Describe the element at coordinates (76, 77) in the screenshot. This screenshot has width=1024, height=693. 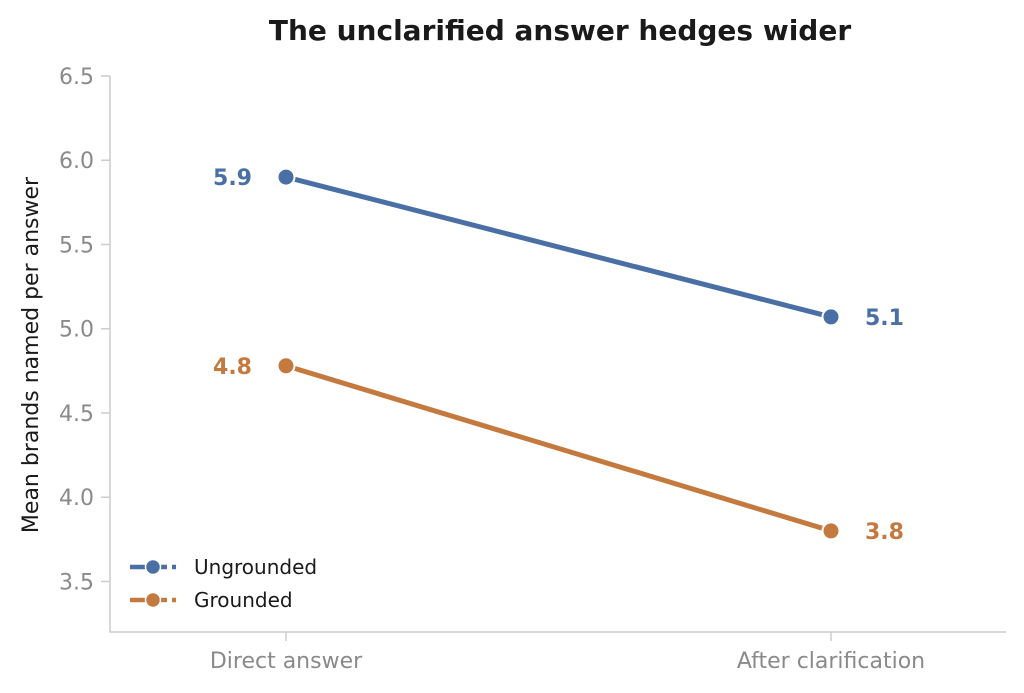
I see `y-tick-label: 6.5` at that location.